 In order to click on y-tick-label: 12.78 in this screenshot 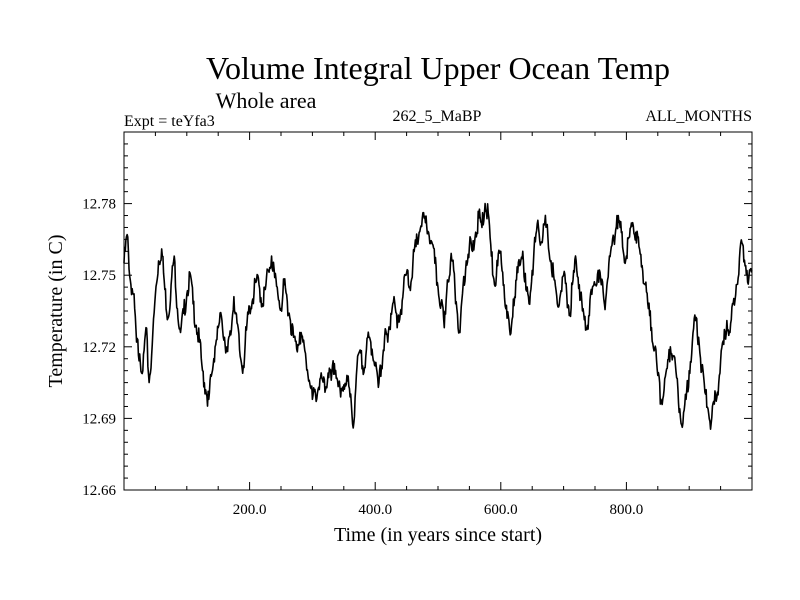, I will do `click(99, 205)`.